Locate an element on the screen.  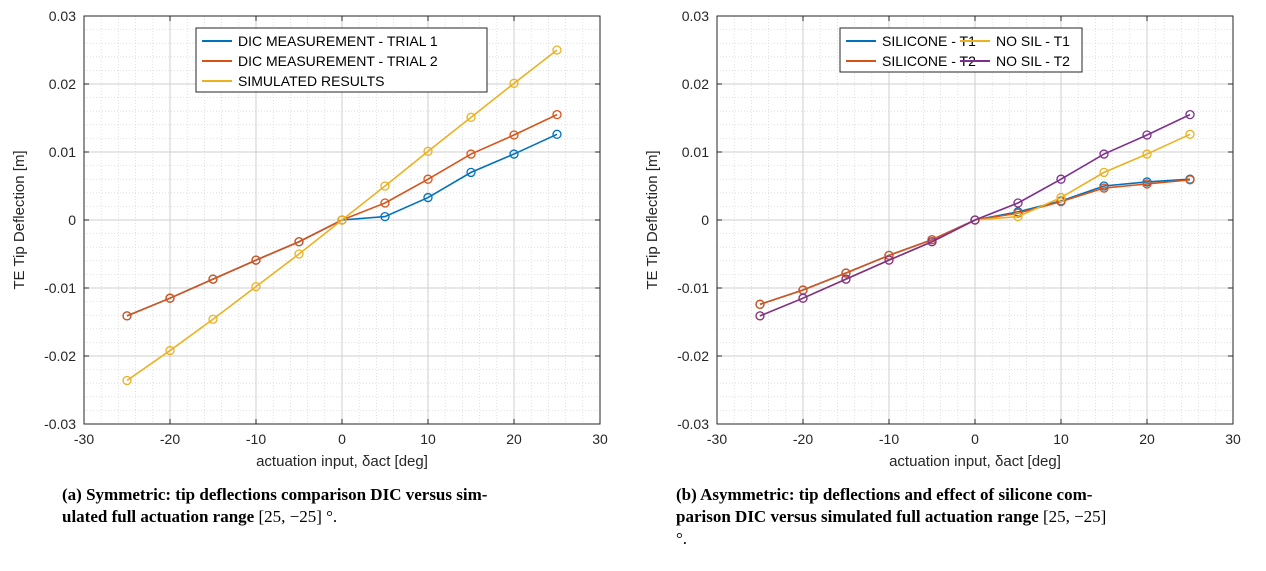
caption-b-line3: °. is located at coordinates (682, 538).